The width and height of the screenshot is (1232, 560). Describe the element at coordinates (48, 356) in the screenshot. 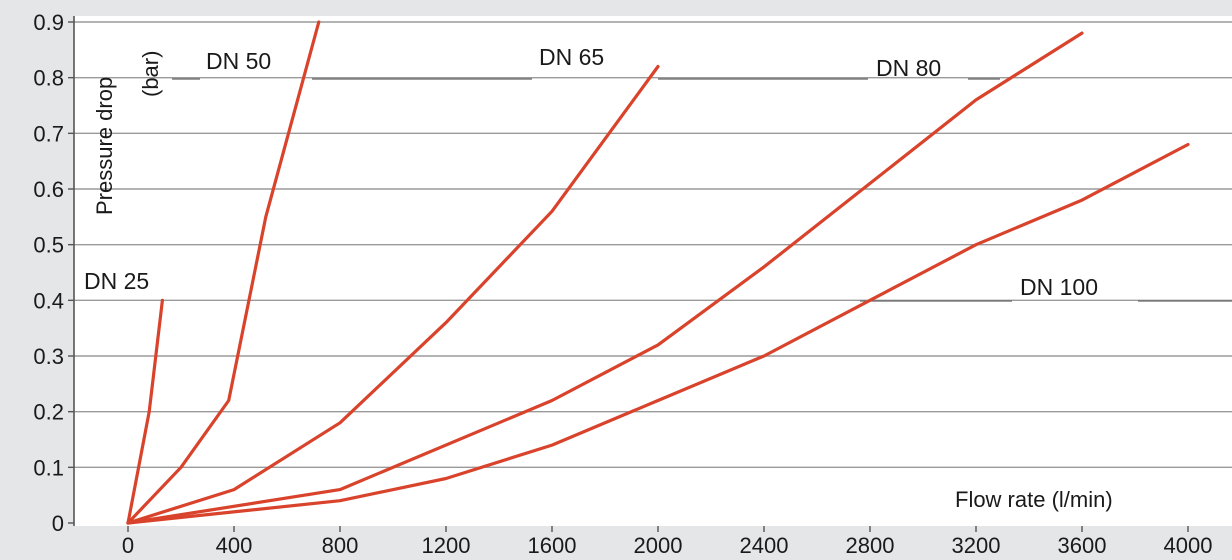

I see `y-tick-label: 0.3` at that location.